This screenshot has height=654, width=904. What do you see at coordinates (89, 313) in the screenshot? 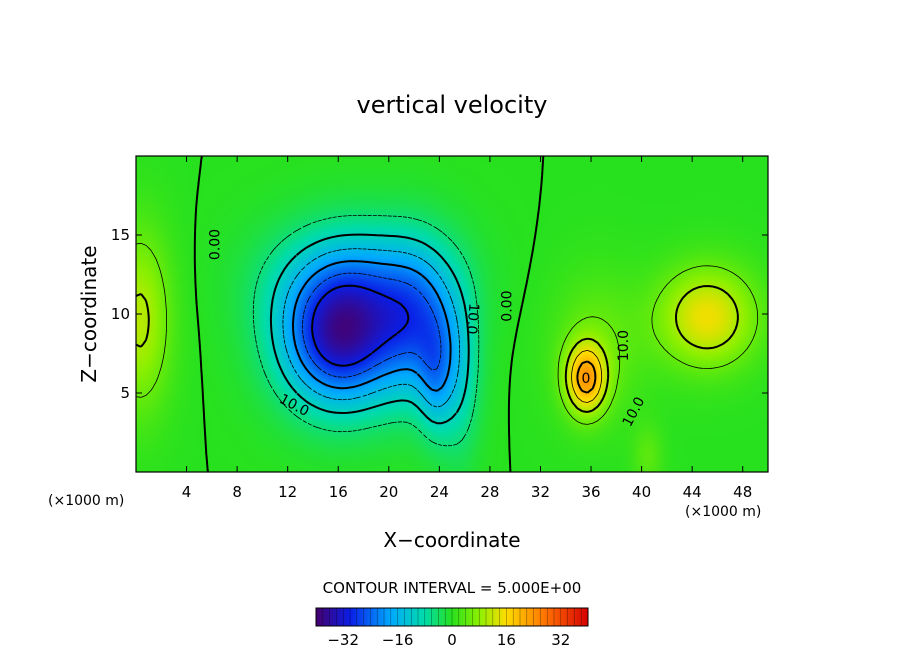
I see `y-axis-label: Z−coordinate` at bounding box center [89, 313].